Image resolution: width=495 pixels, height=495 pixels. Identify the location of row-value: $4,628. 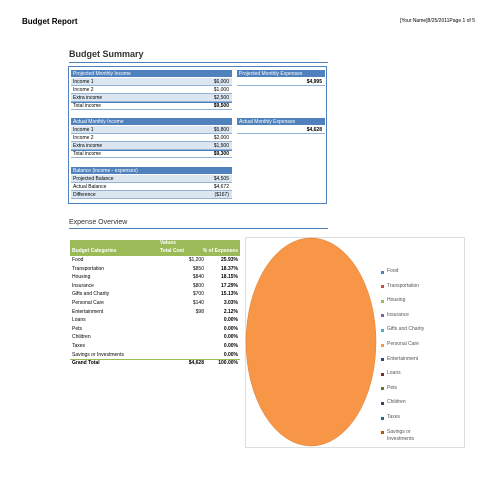
(314, 130).